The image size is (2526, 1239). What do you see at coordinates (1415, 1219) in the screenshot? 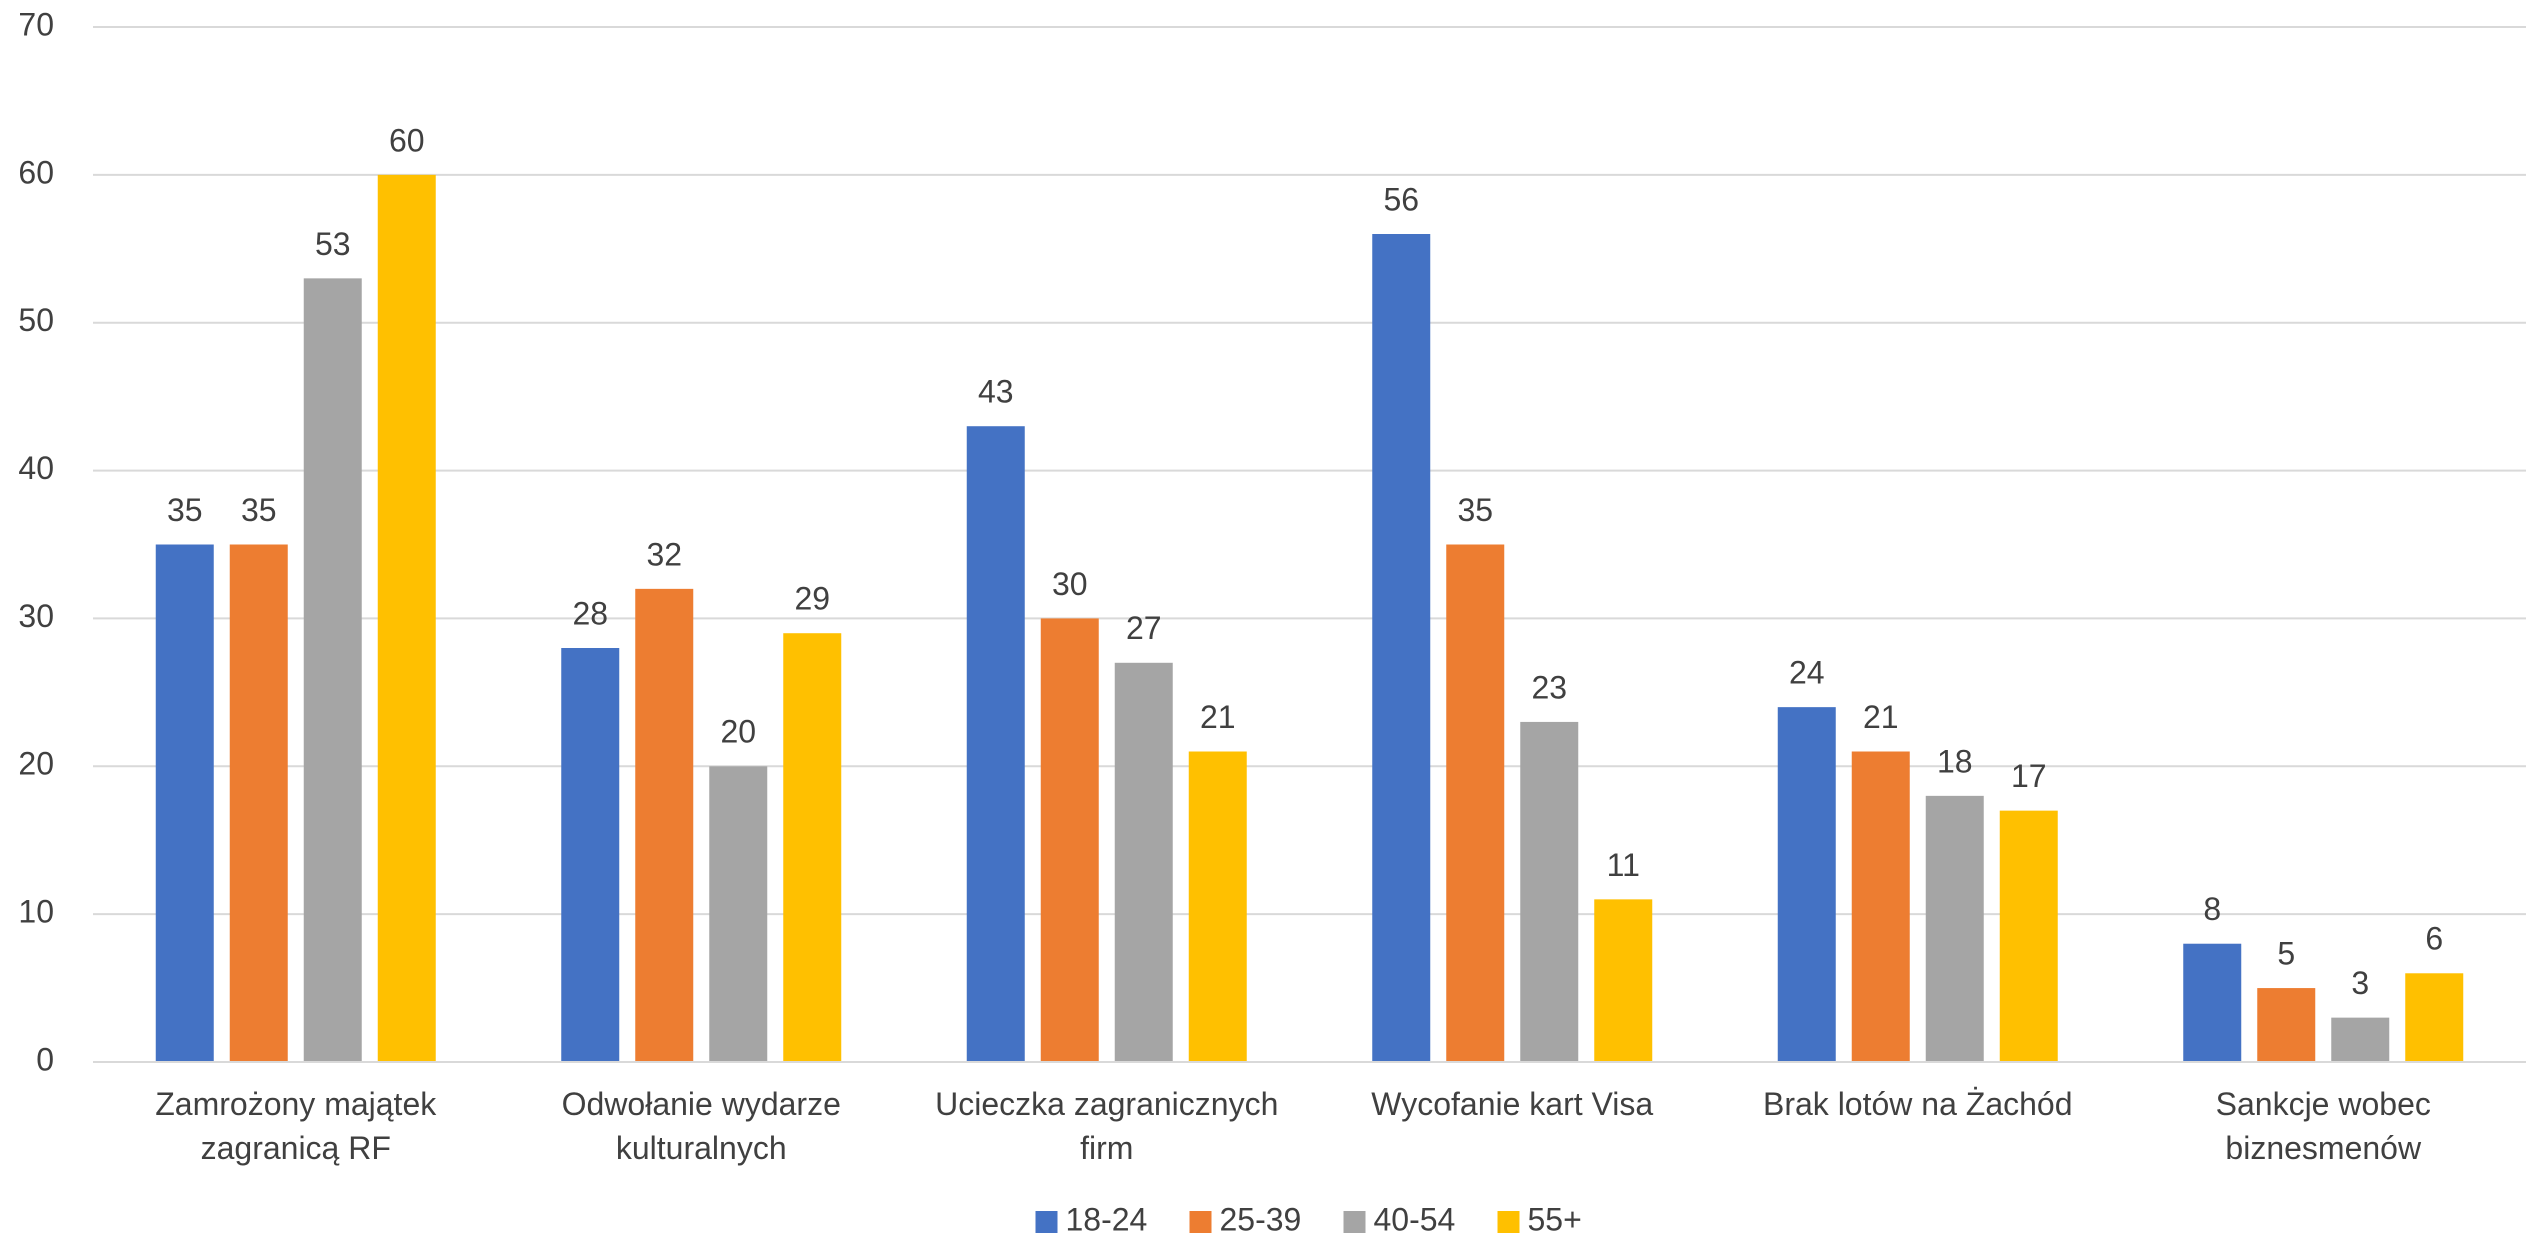
I see `legend-label: 40-54` at bounding box center [1415, 1219].